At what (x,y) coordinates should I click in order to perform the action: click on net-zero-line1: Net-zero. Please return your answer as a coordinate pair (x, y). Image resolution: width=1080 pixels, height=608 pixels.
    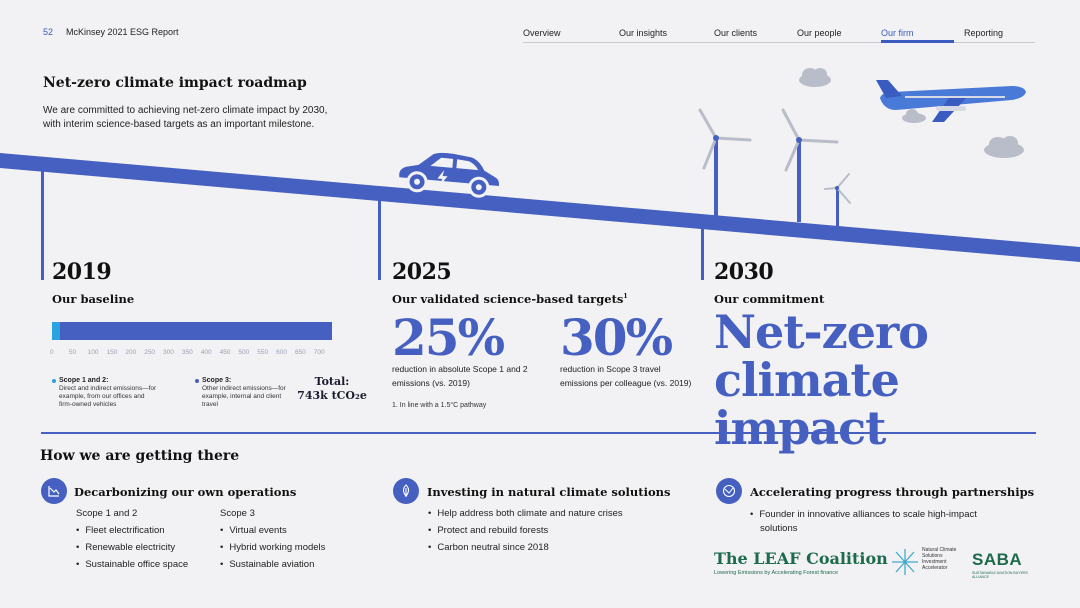
    Looking at the image, I should click on (821, 332).